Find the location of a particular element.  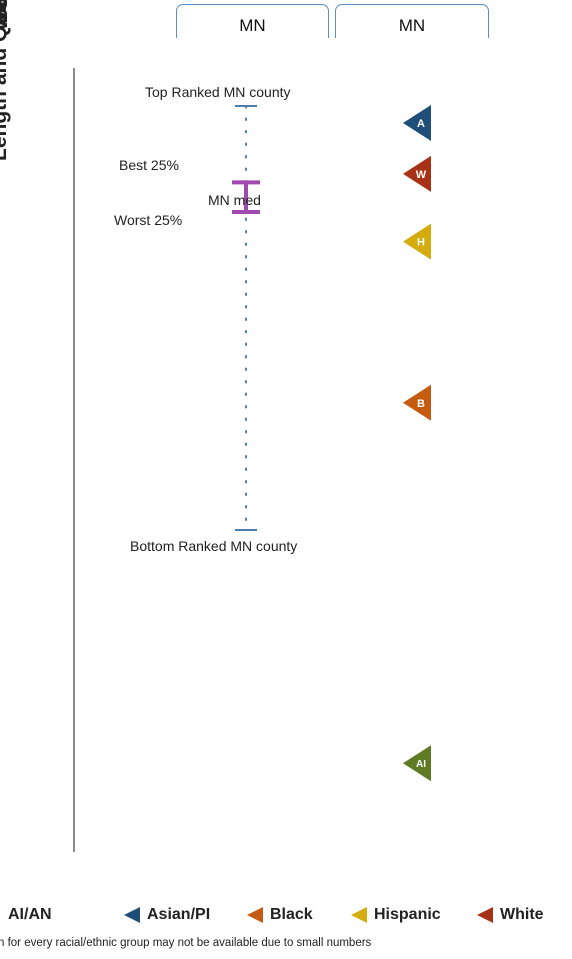

legend-label-black: Black is located at coordinates (291, 914).